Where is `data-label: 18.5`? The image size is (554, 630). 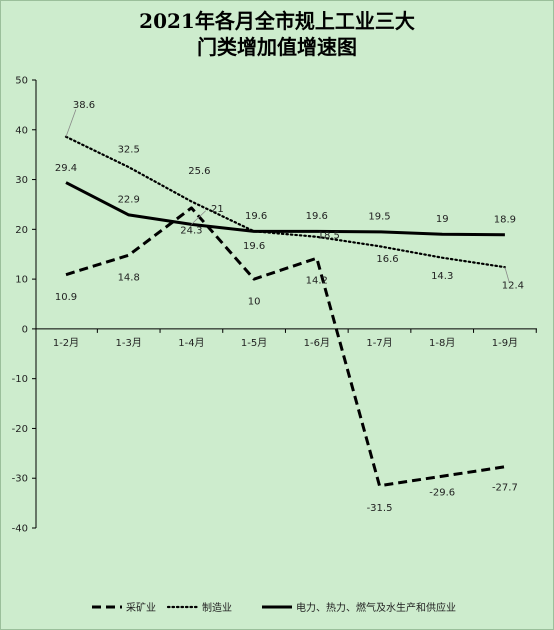 data-label: 18.5 is located at coordinates (329, 235).